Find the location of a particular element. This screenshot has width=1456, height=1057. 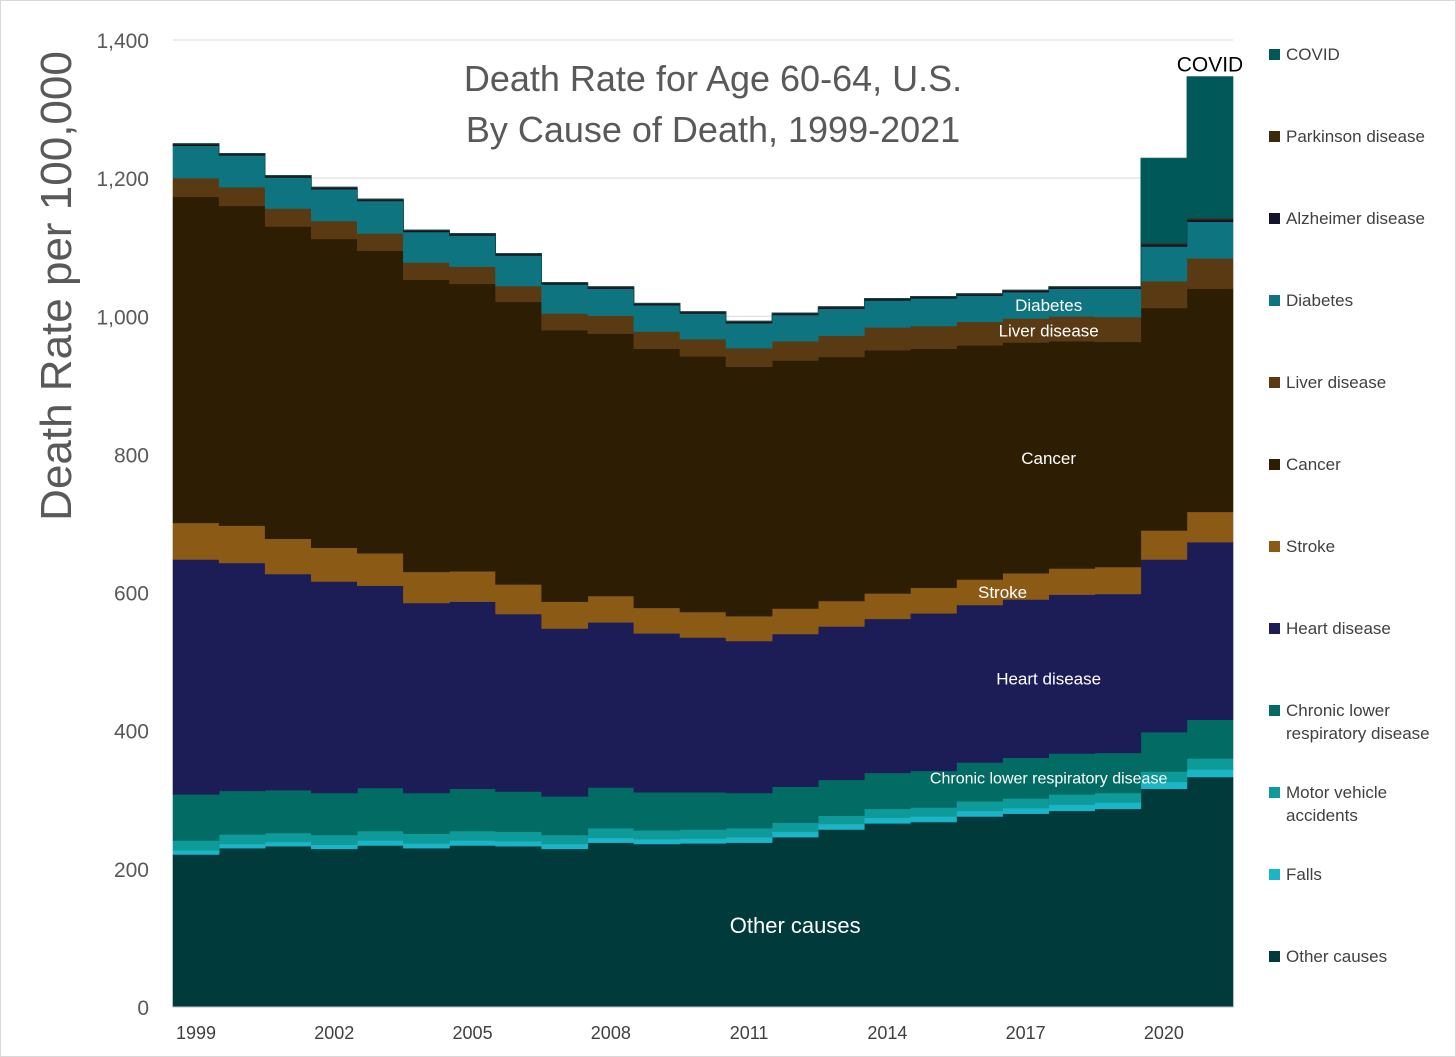

x-tick-label: 2011 is located at coordinates (749, 1033).